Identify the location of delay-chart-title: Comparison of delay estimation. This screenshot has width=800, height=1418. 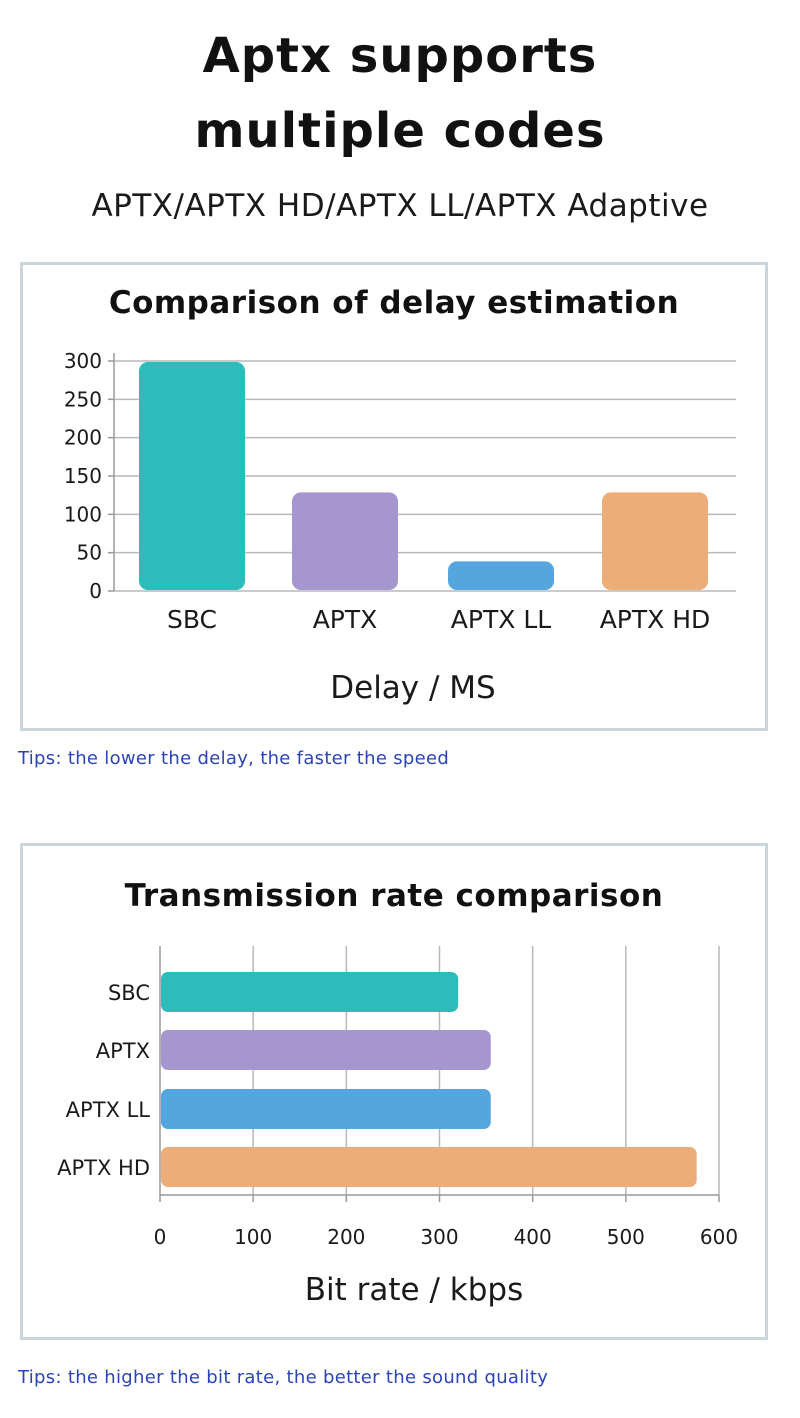
(394, 303).